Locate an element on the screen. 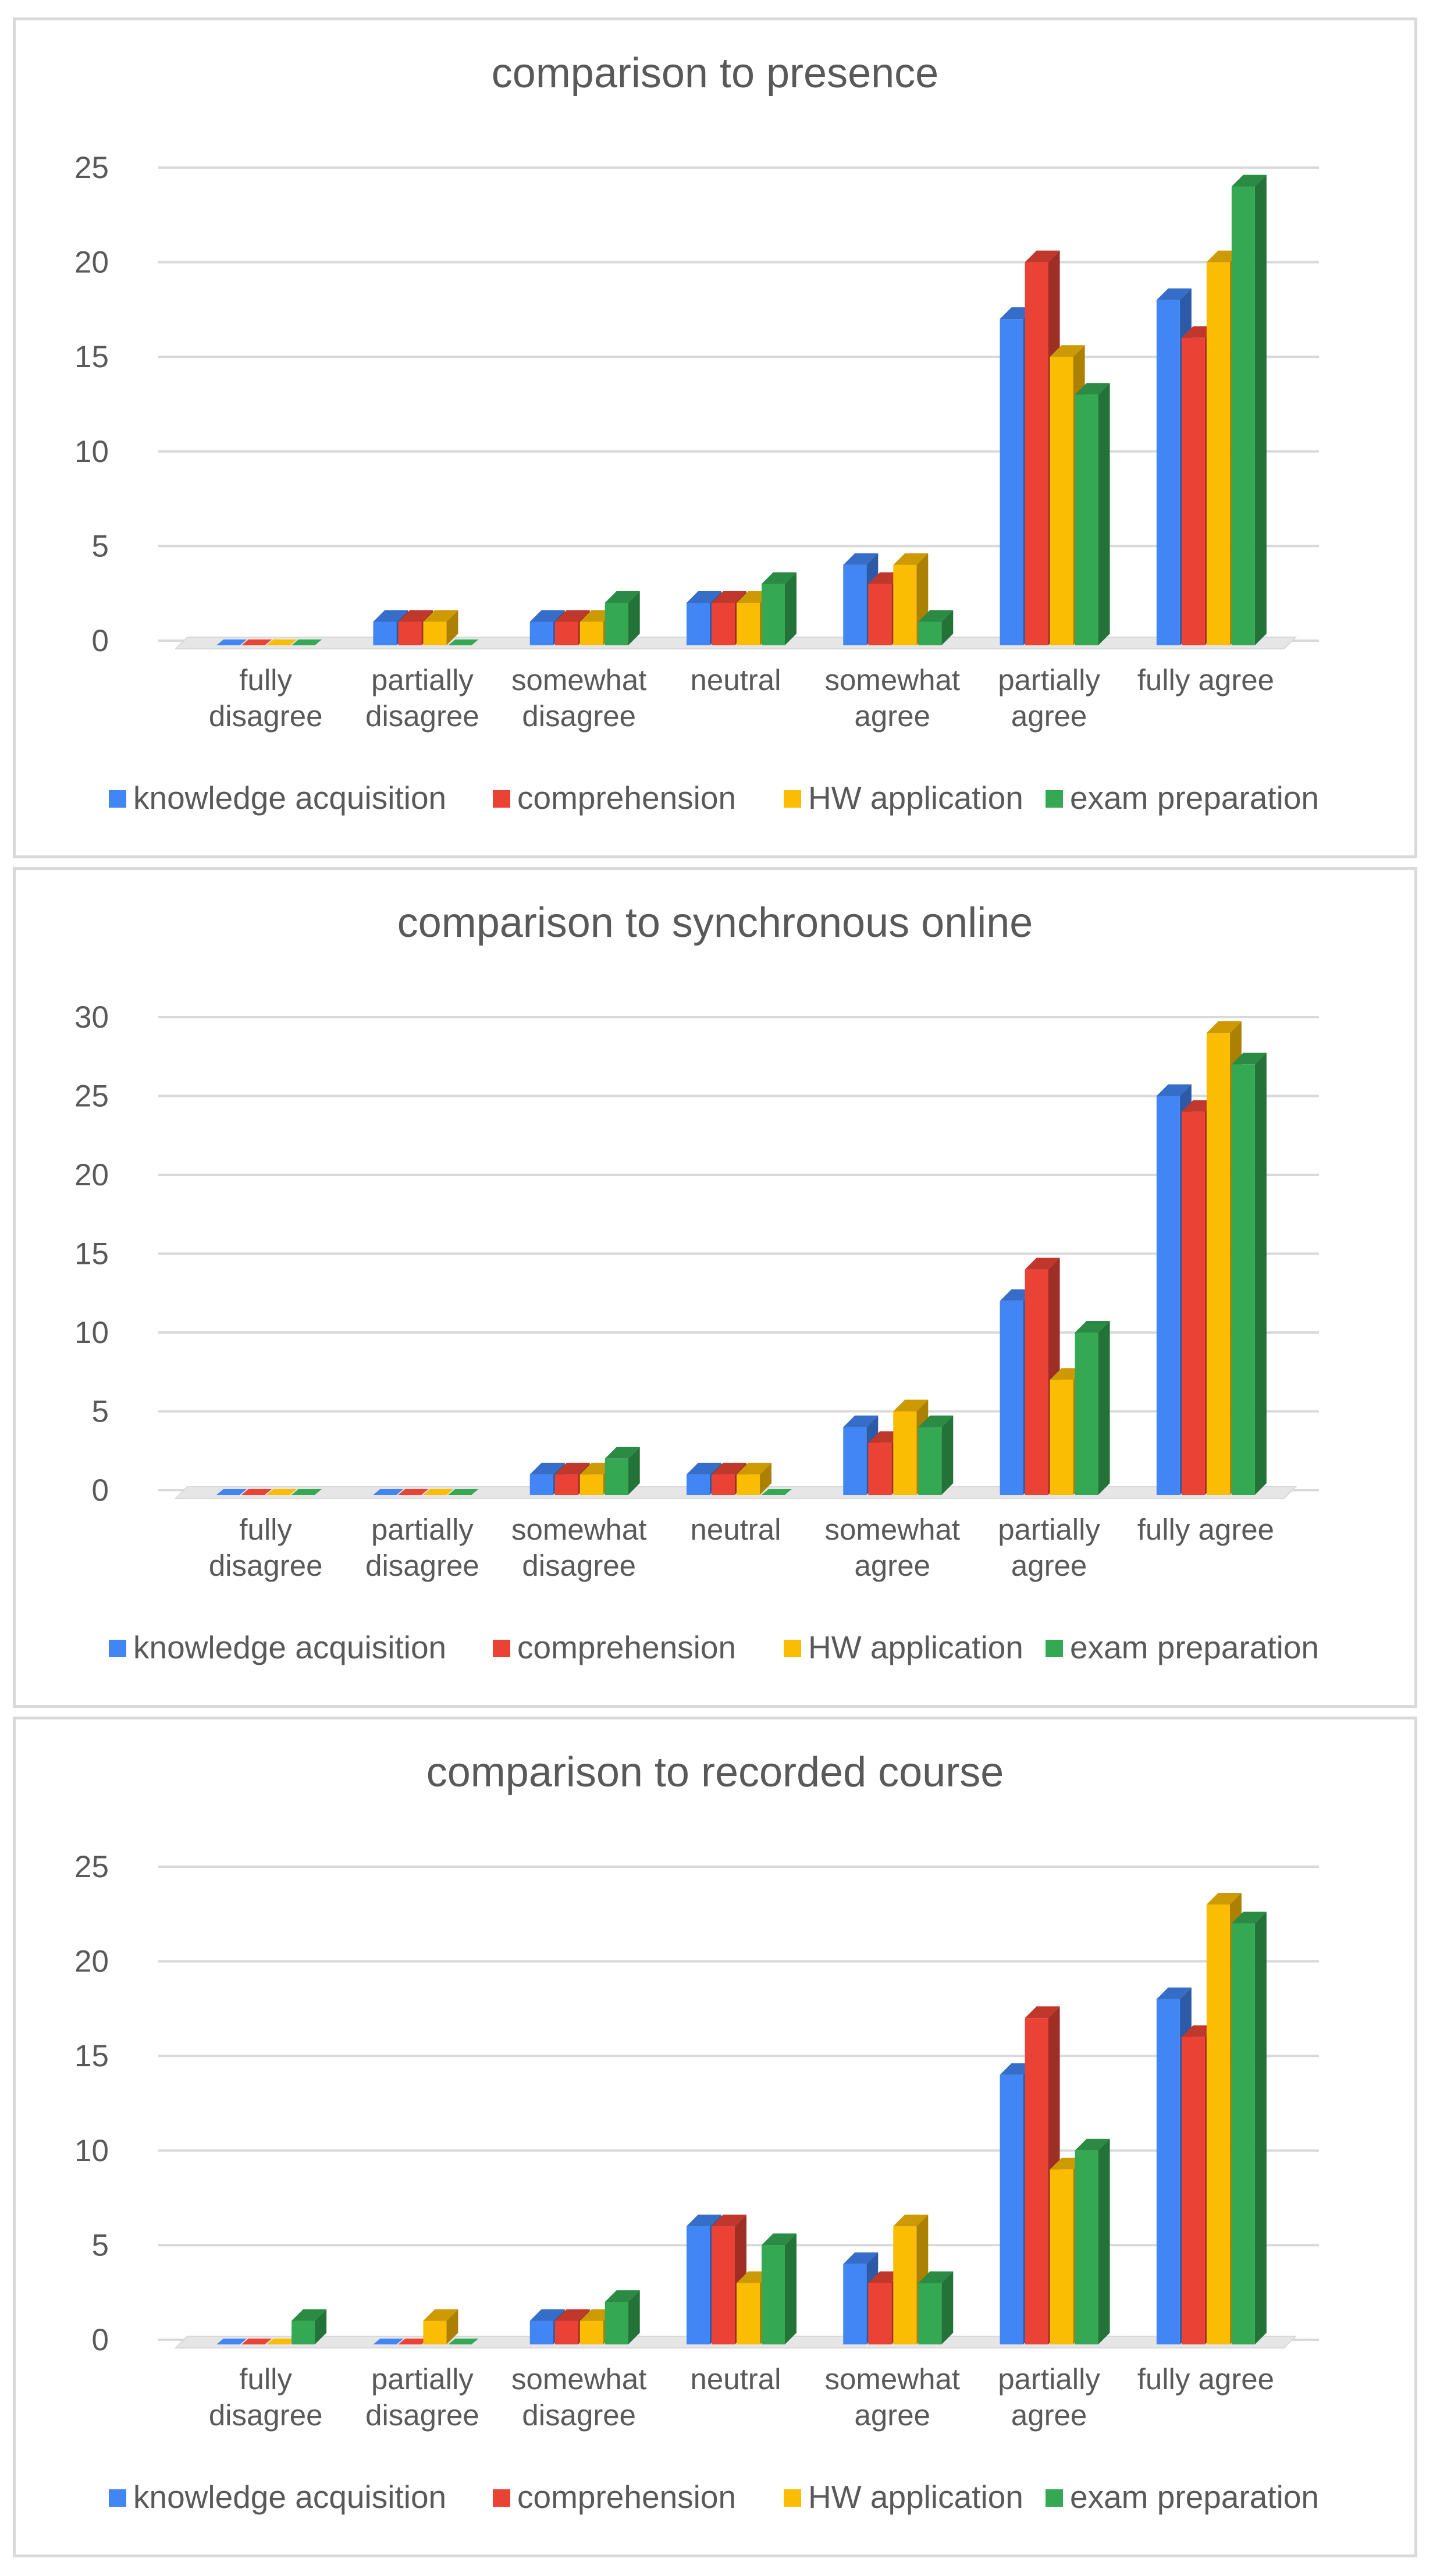  y-tick-label: 10 is located at coordinates (91, 452).